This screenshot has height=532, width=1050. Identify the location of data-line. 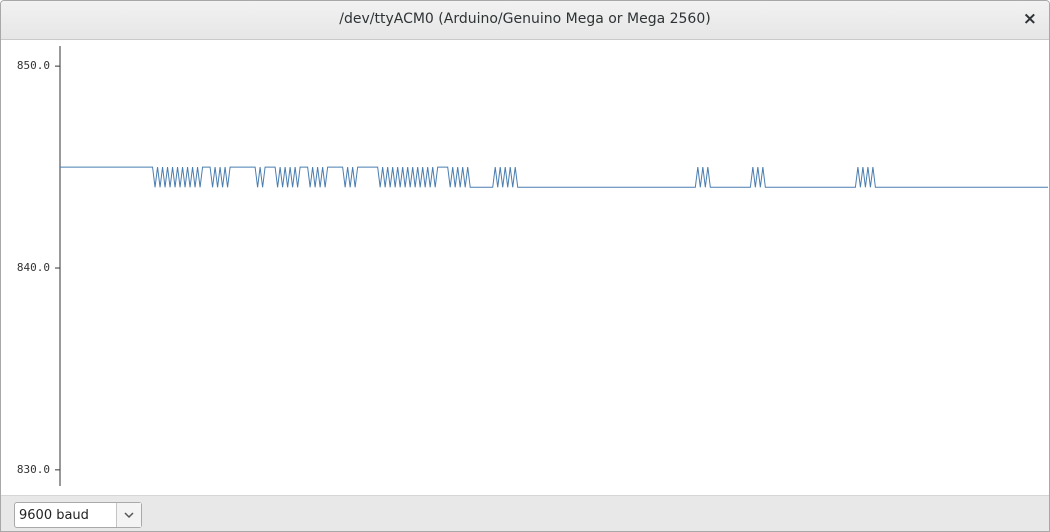
(554, 177).